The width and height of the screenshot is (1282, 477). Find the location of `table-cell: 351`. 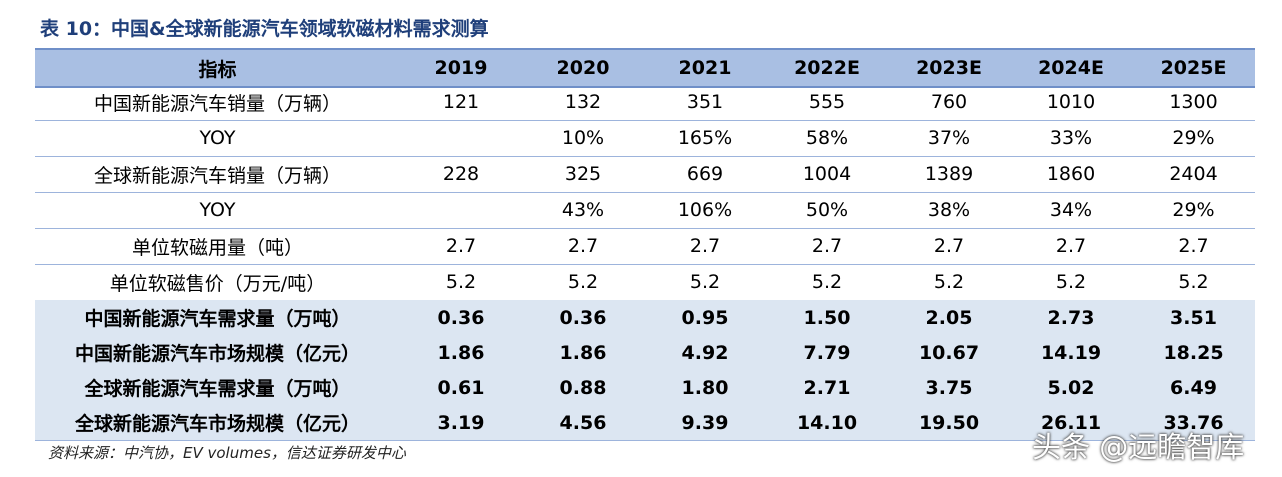

table-cell: 351 is located at coordinates (705, 102).